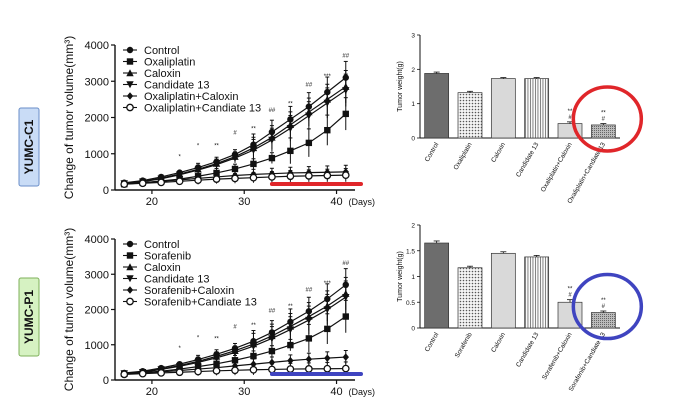  I want to click on legend-label: Control, so click(161, 51).